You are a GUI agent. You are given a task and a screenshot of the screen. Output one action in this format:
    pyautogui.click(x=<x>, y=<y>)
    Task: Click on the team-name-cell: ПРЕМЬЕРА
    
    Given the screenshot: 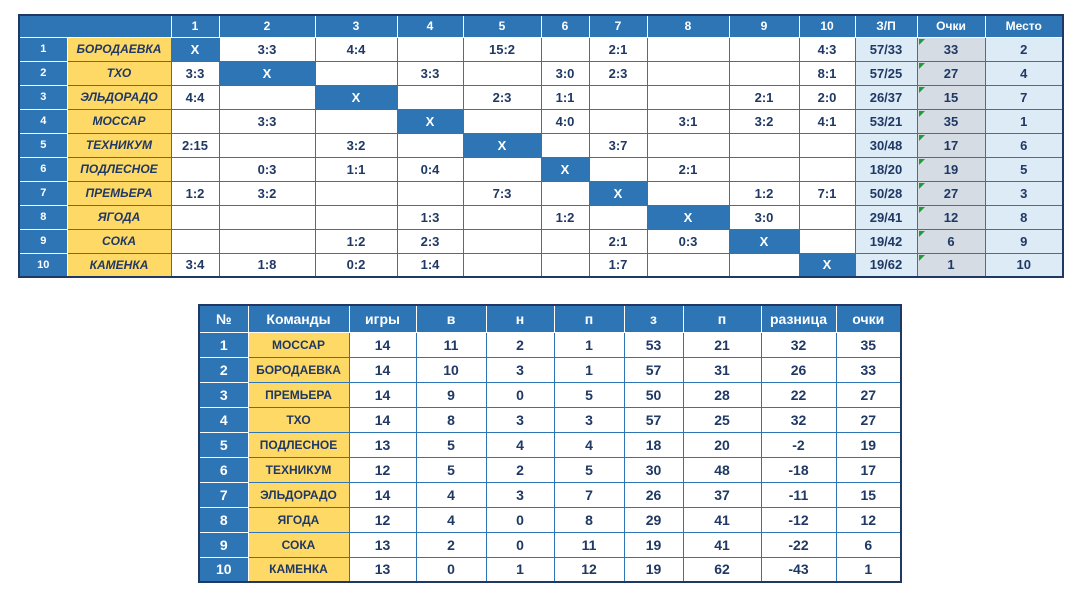 What is the action you would take?
    pyautogui.click(x=298, y=394)
    